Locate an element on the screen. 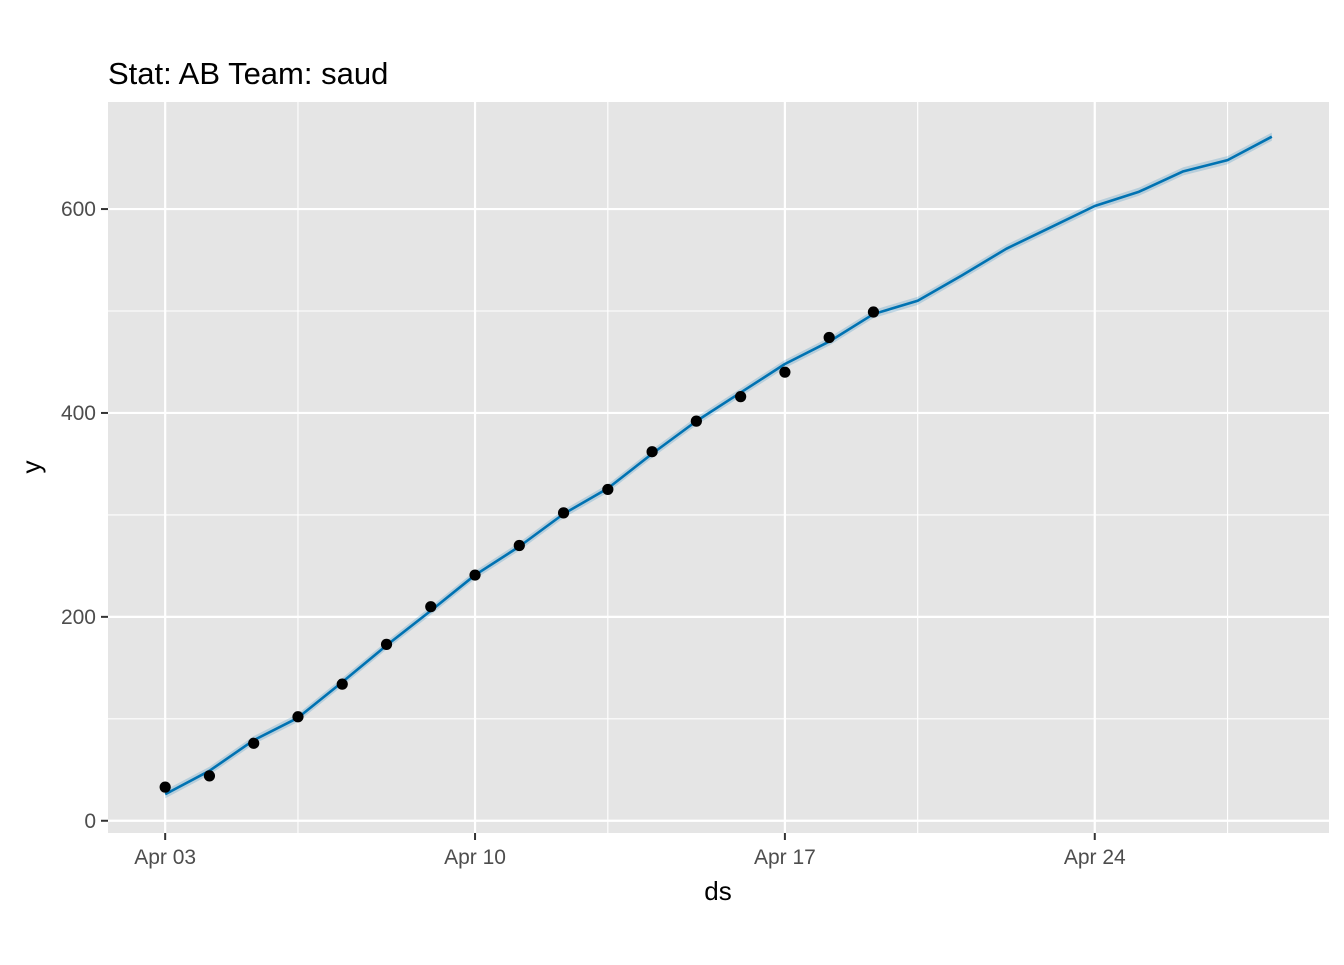 The width and height of the screenshot is (1344, 965). chart-title: Stat: AB Team: saud is located at coordinates (248, 73).